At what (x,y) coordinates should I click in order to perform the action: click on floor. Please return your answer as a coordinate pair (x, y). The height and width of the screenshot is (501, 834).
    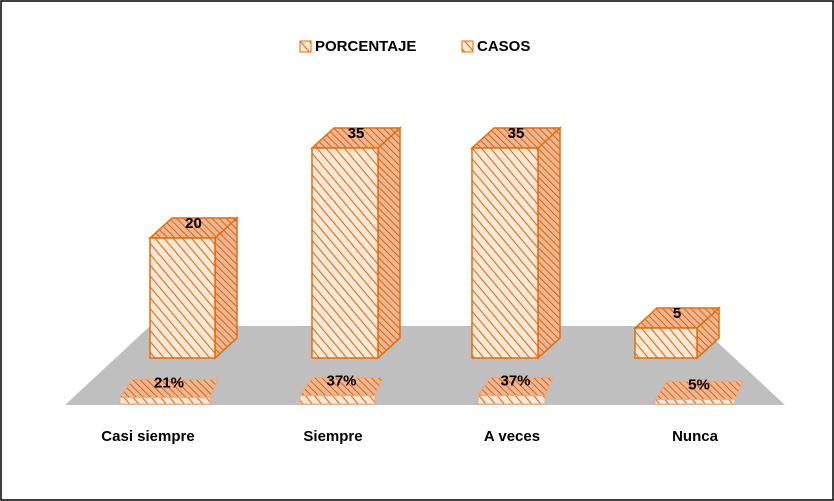
    Looking at the image, I should click on (425, 365).